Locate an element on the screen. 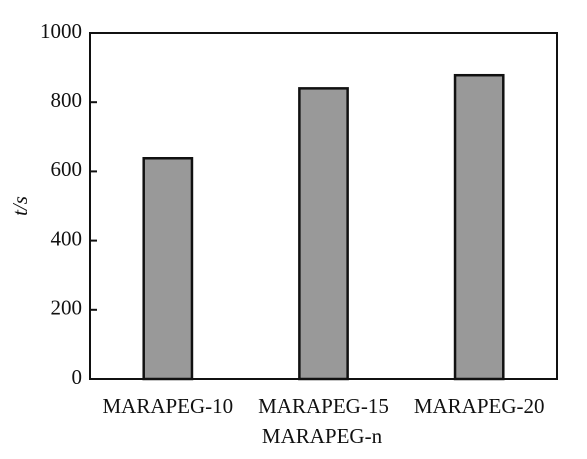 Image resolution: width=587 pixels, height=459 pixels. y-axis-title: t/s is located at coordinates (20, 206).